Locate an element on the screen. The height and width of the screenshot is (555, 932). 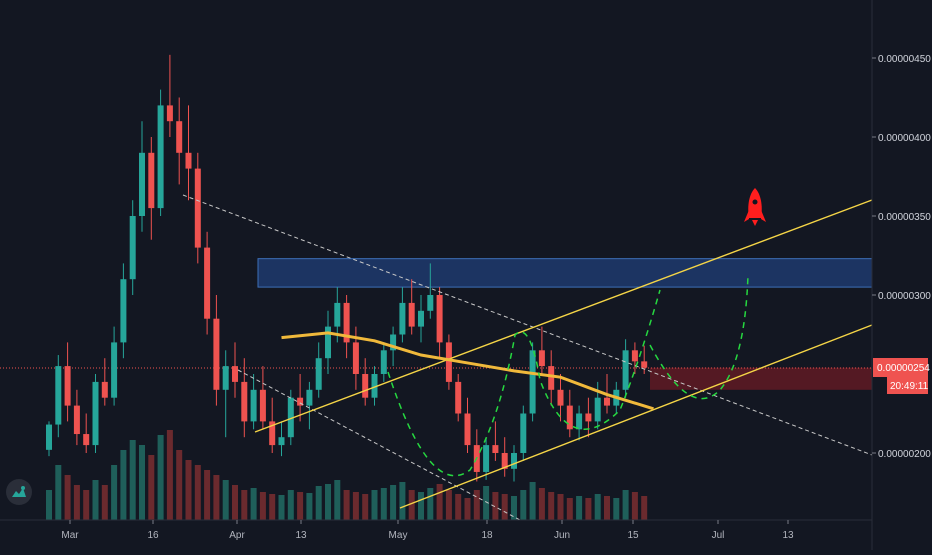
time-tick-label: Apr is located at coordinates (237, 535).